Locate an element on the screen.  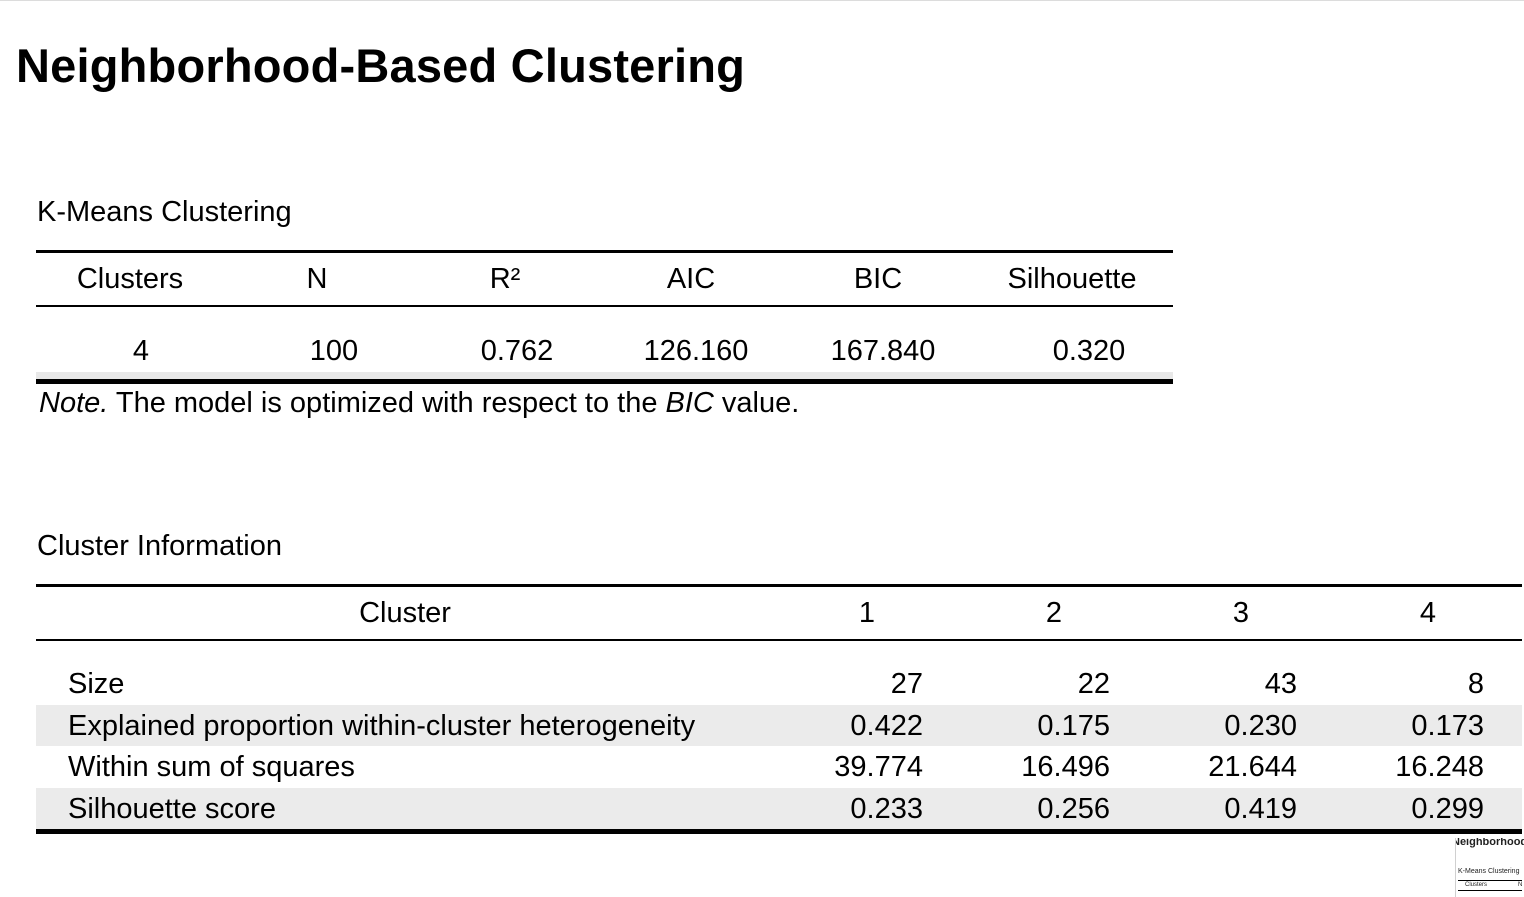
thumbnail-title: Neighborhood is located at coordinates (1489, 843).